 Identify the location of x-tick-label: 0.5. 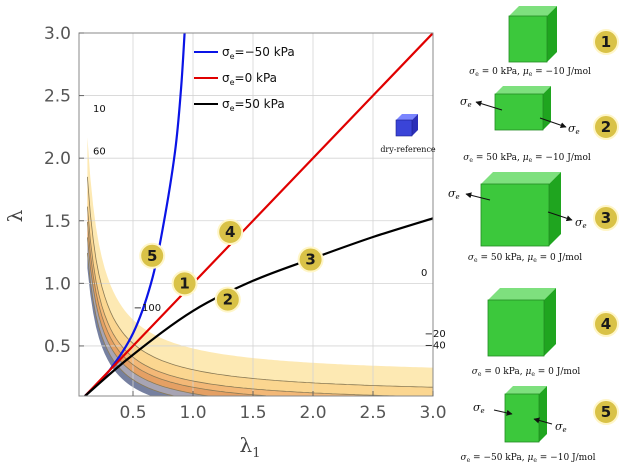
(132, 413).